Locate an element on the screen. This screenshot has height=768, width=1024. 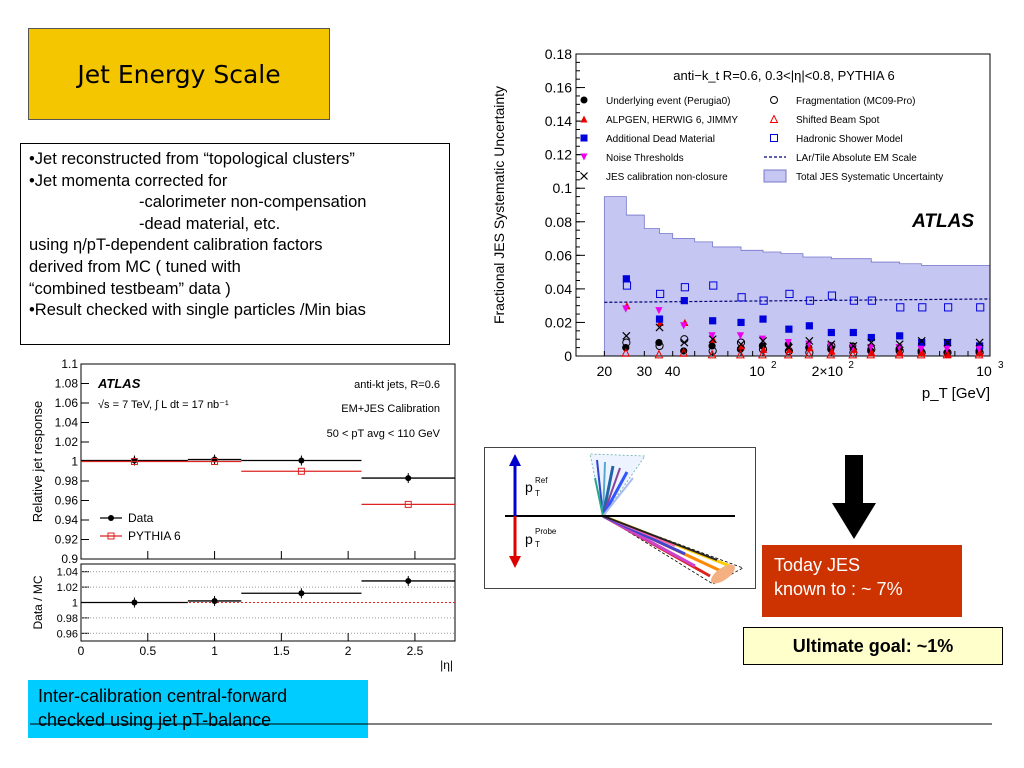
x-tick-exp: 2 is located at coordinates (774, 365).